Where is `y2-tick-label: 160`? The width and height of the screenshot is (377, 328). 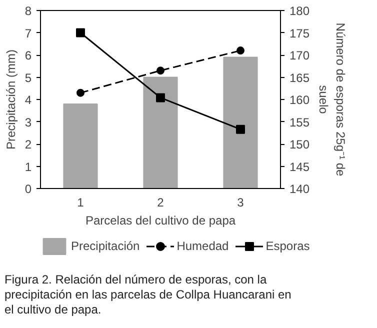 y2-tick-label: 160 is located at coordinates (300, 100).